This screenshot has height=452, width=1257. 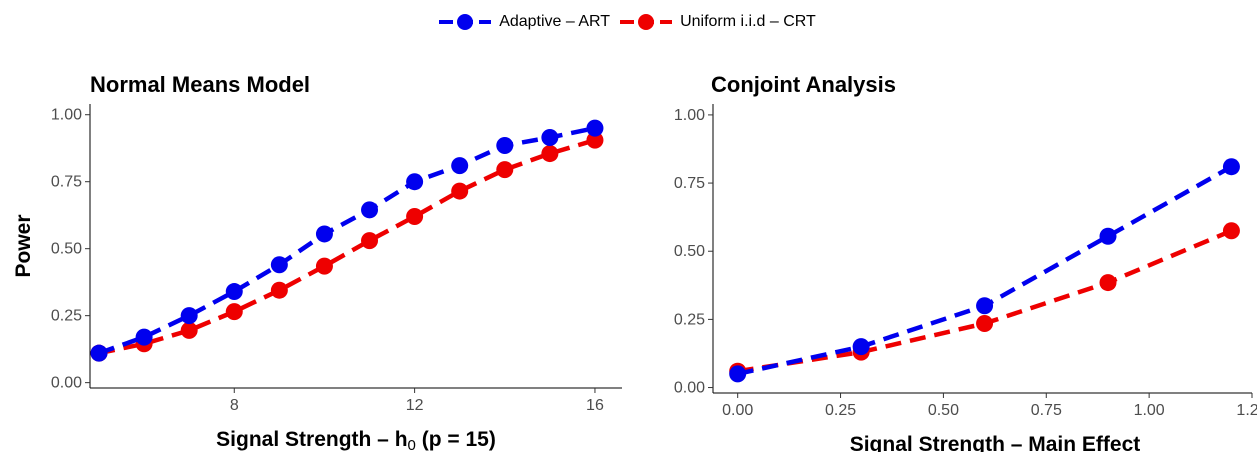 What do you see at coordinates (995, 442) in the screenshot?
I see `x-axis-label: Signal Strength – Main Effect` at bounding box center [995, 442].